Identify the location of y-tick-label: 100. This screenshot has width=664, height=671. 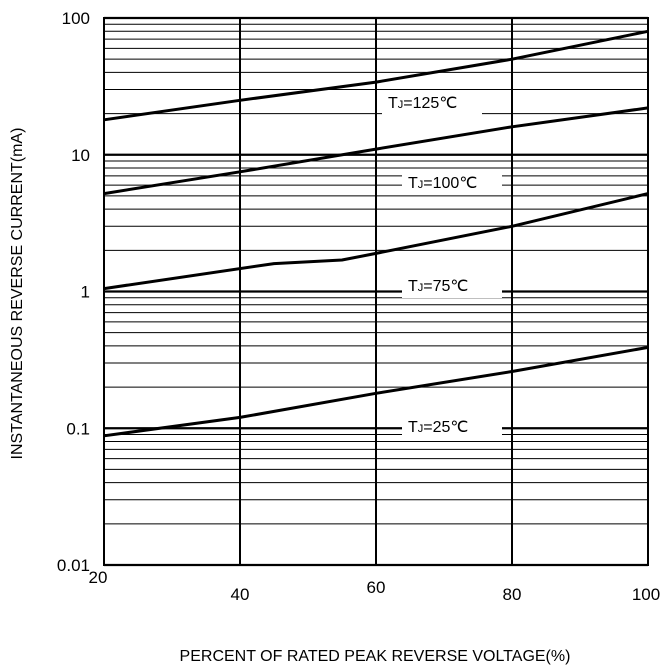
(76, 18).